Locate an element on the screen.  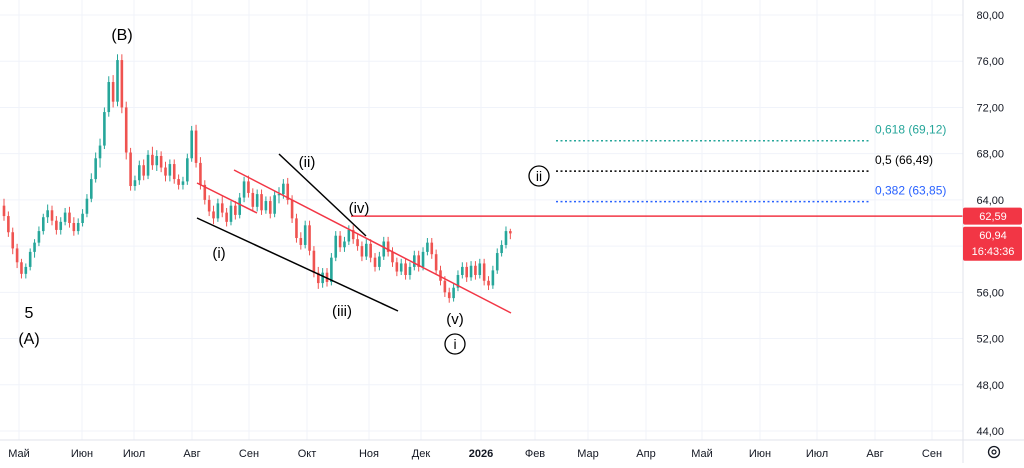
badge-countdown-text: 16:43:36 is located at coordinates (993, 252).